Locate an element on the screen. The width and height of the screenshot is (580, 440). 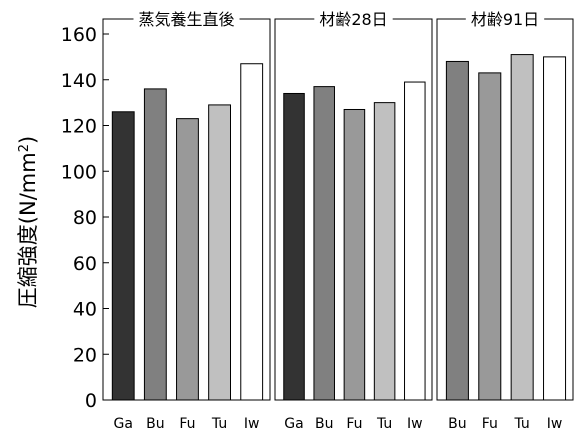
y-tick-label: 80 is located at coordinates (85, 218).